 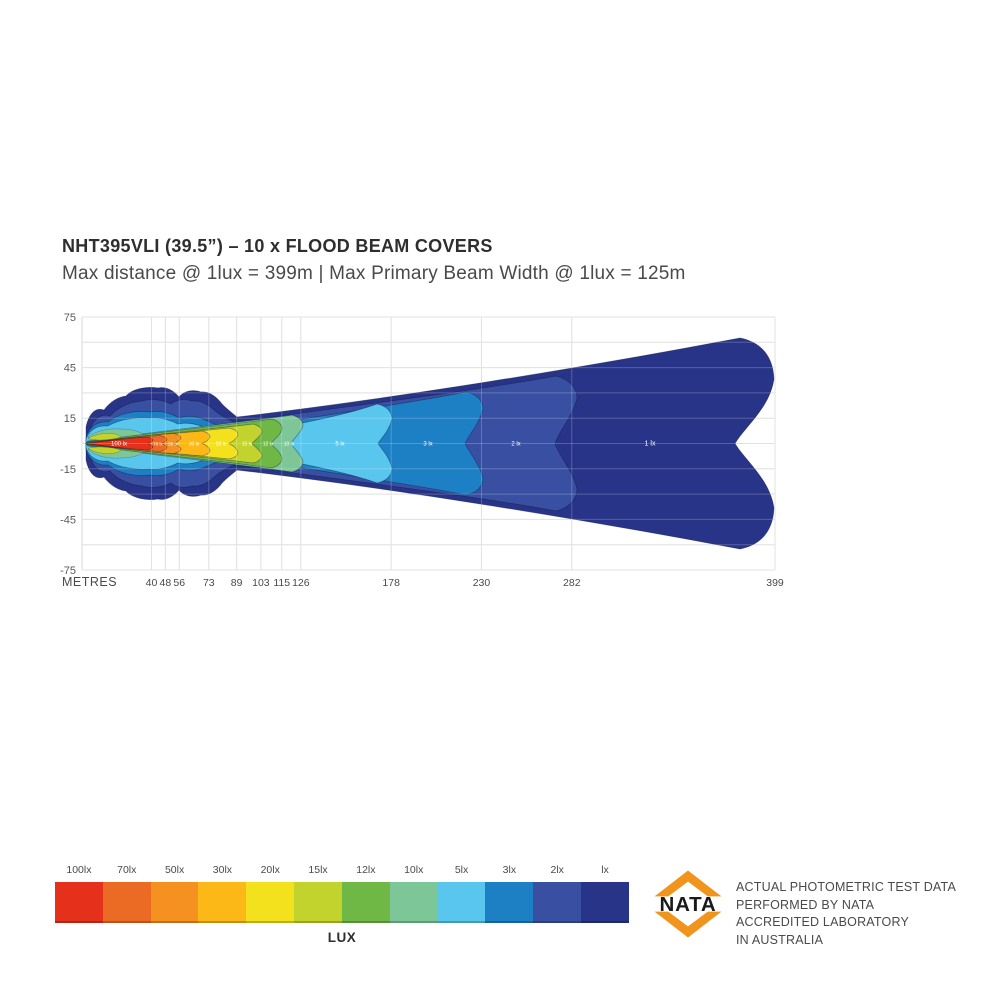 What do you see at coordinates (482, 583) in the screenshot?
I see `x-tick-label: 230` at bounding box center [482, 583].